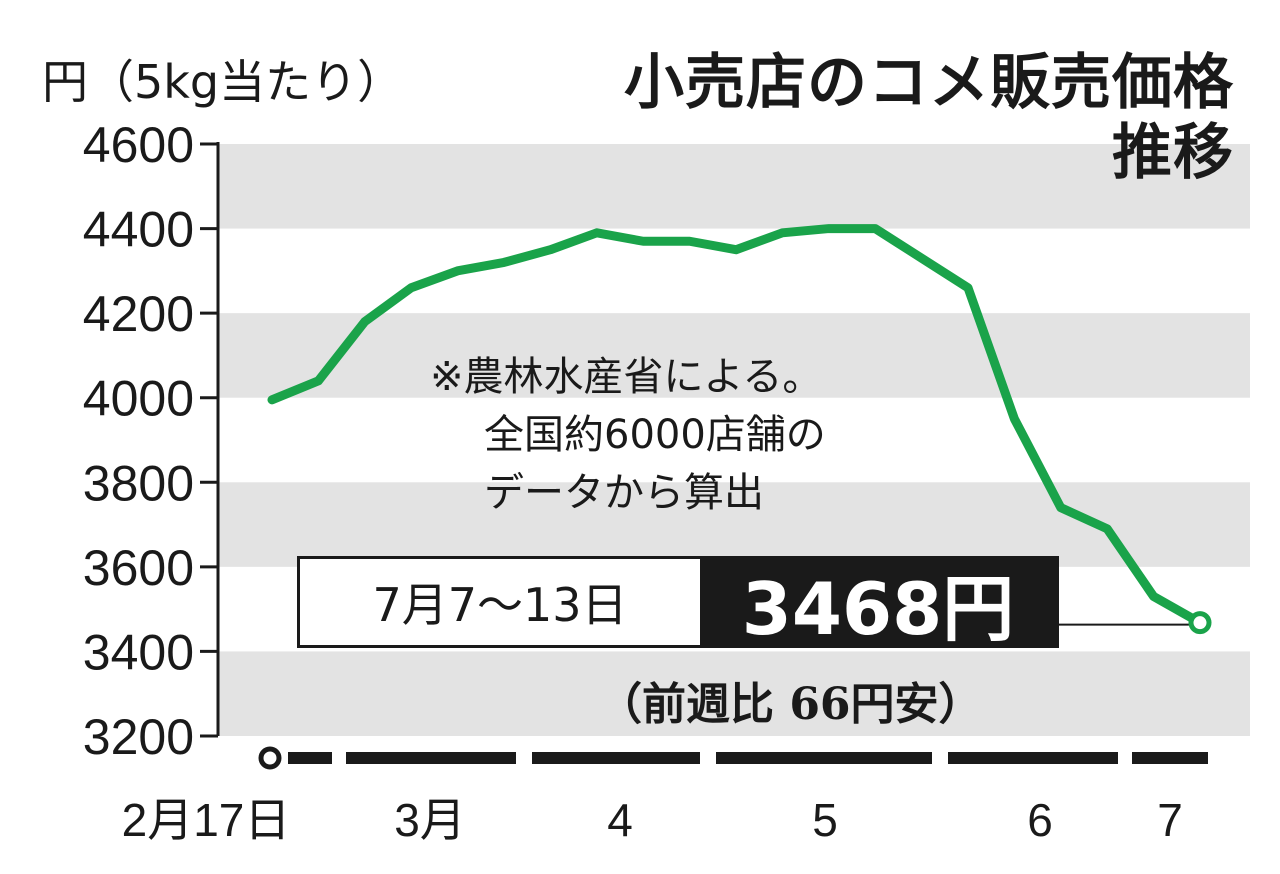 The width and height of the screenshot is (1280, 874). What do you see at coordinates (138, 145) in the screenshot?
I see `y-tick-label: 4600` at bounding box center [138, 145].